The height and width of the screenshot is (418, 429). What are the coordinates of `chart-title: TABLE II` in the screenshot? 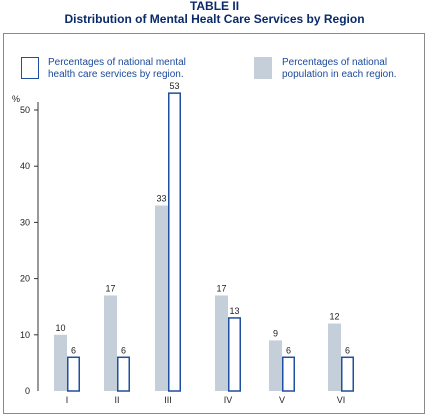 It's located at (214, 6).